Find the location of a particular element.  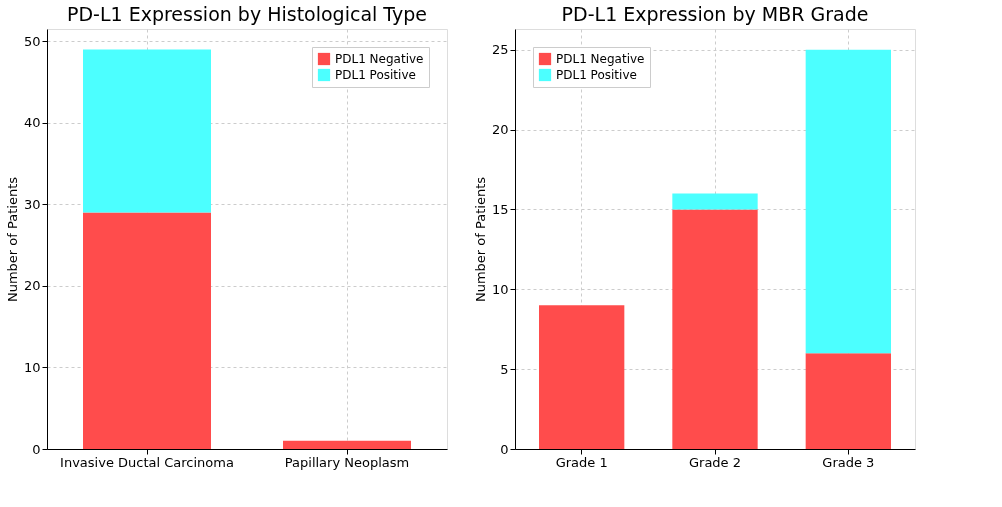

chart-title: PD-L1 Expression by Histological Type is located at coordinates (247, 14).